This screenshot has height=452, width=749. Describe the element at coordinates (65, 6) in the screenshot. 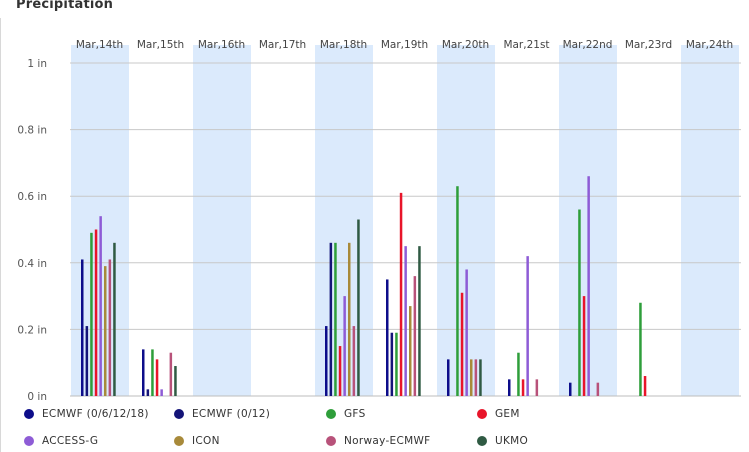

I see `chart-title: Precipitation` at that location.